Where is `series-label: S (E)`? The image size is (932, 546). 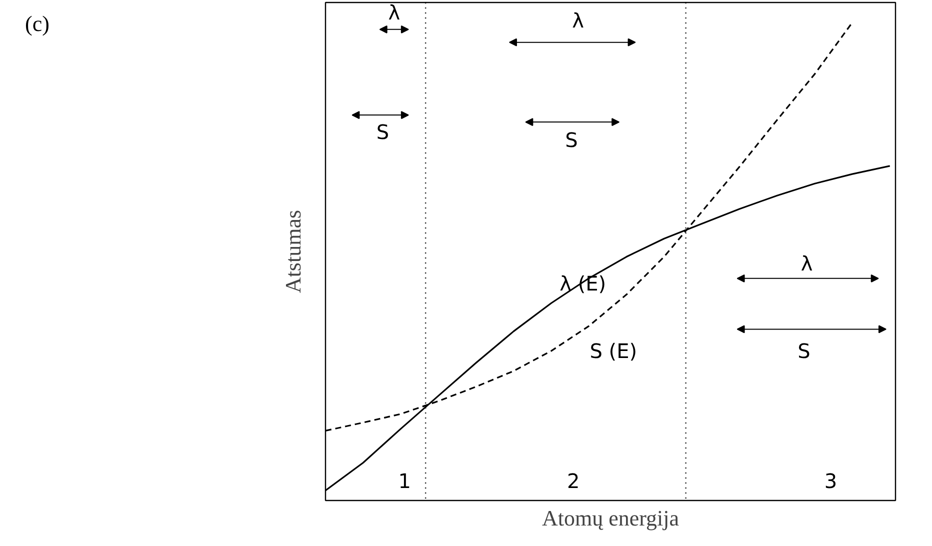
series-label: S (E) is located at coordinates (614, 351).